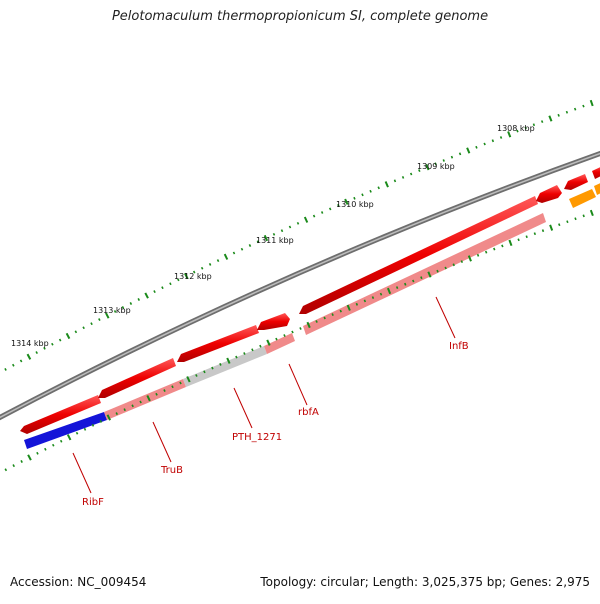 The image size is (600, 604). Describe the element at coordinates (193, 276) in the screenshot. I see `scale-label-1312: 1312 kbp` at that location.